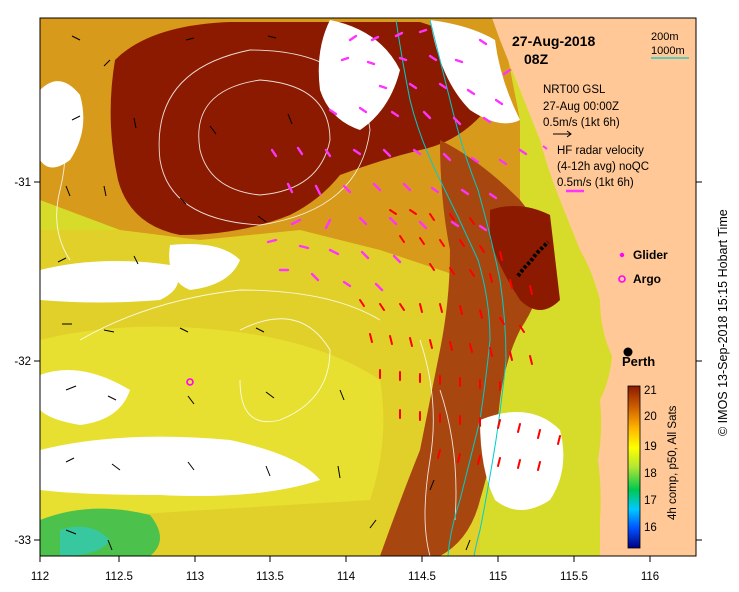 The height and width of the screenshot is (592, 739). I want to click on y-axis-labels: -31 -32 -33, so click(22, 362).